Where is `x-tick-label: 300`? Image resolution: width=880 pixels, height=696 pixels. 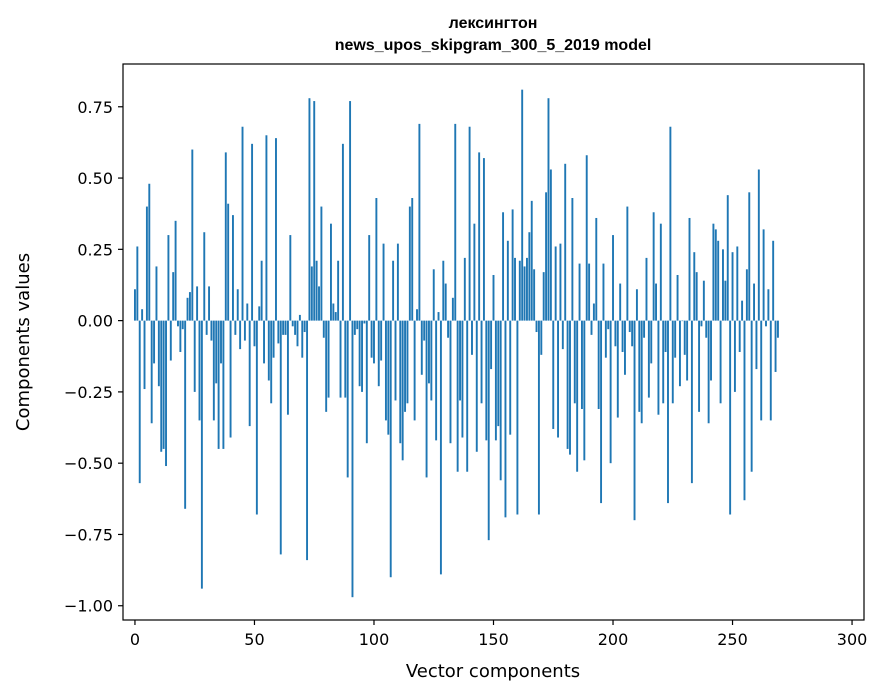 x-tick-label: 300 is located at coordinates (852, 639).